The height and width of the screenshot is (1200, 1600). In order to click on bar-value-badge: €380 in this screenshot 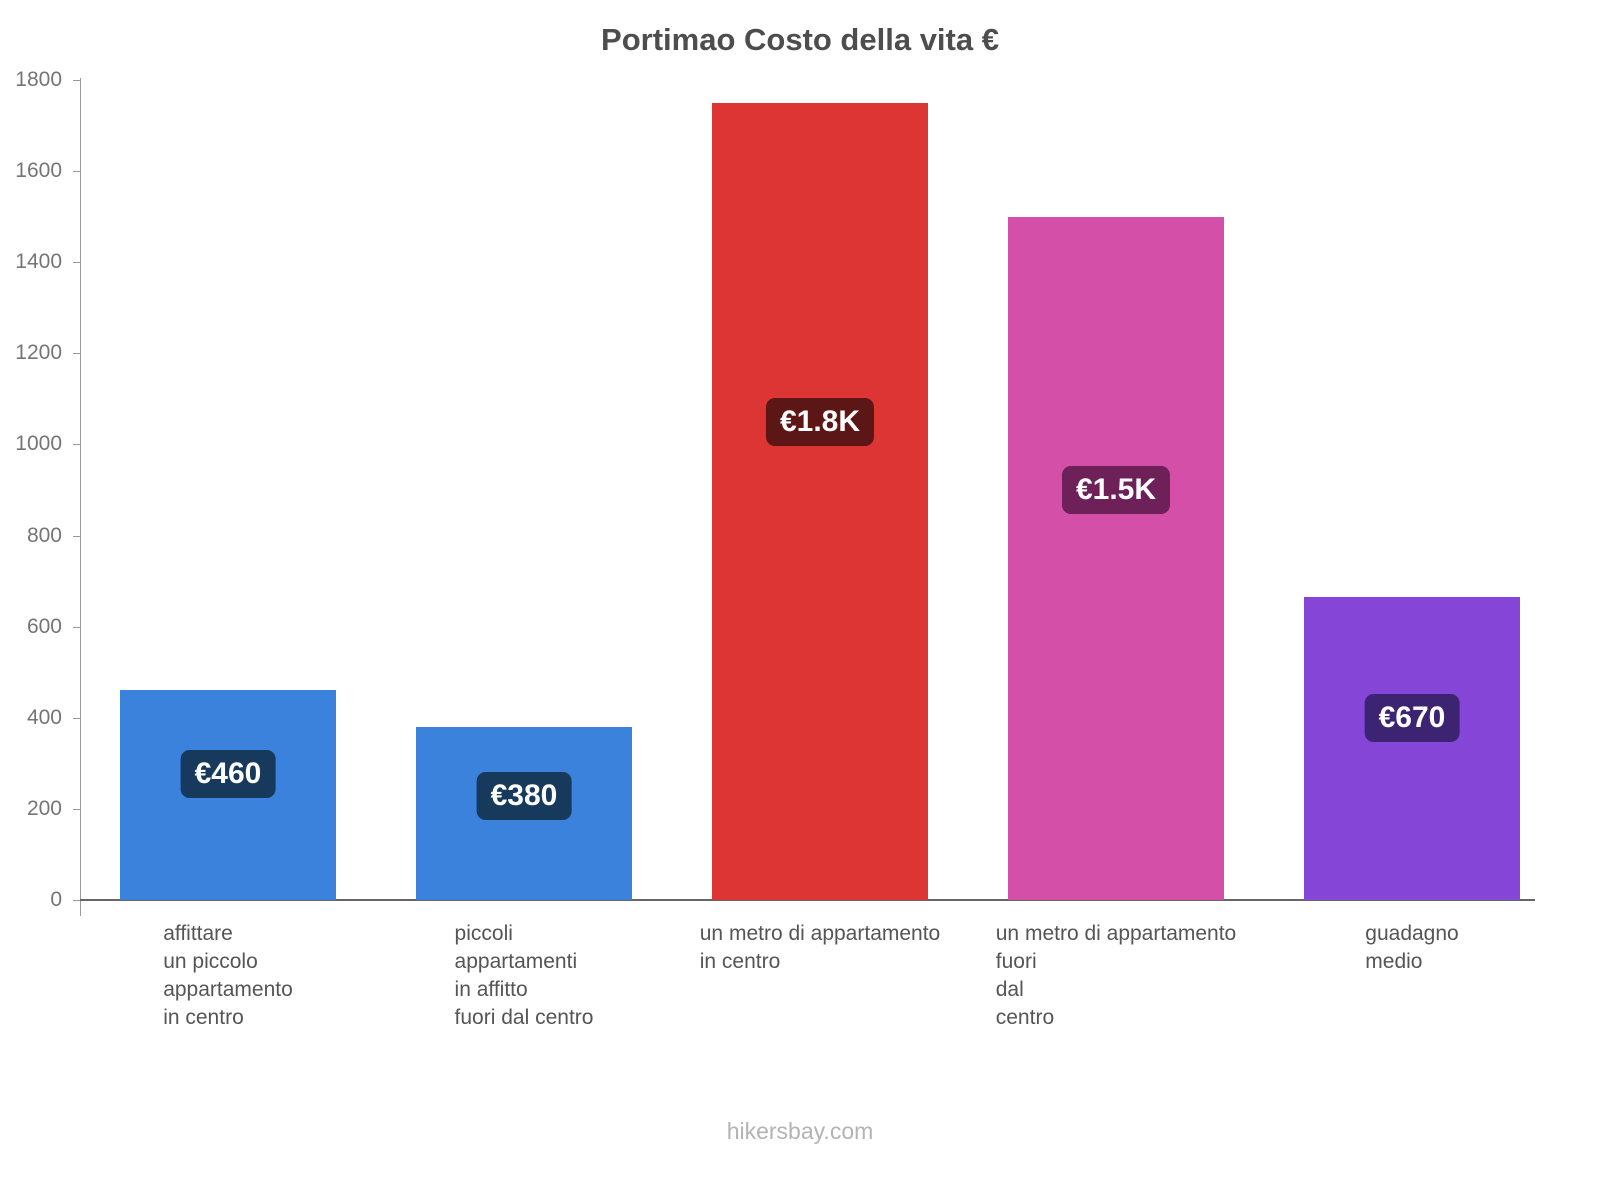, I will do `click(524, 796)`.